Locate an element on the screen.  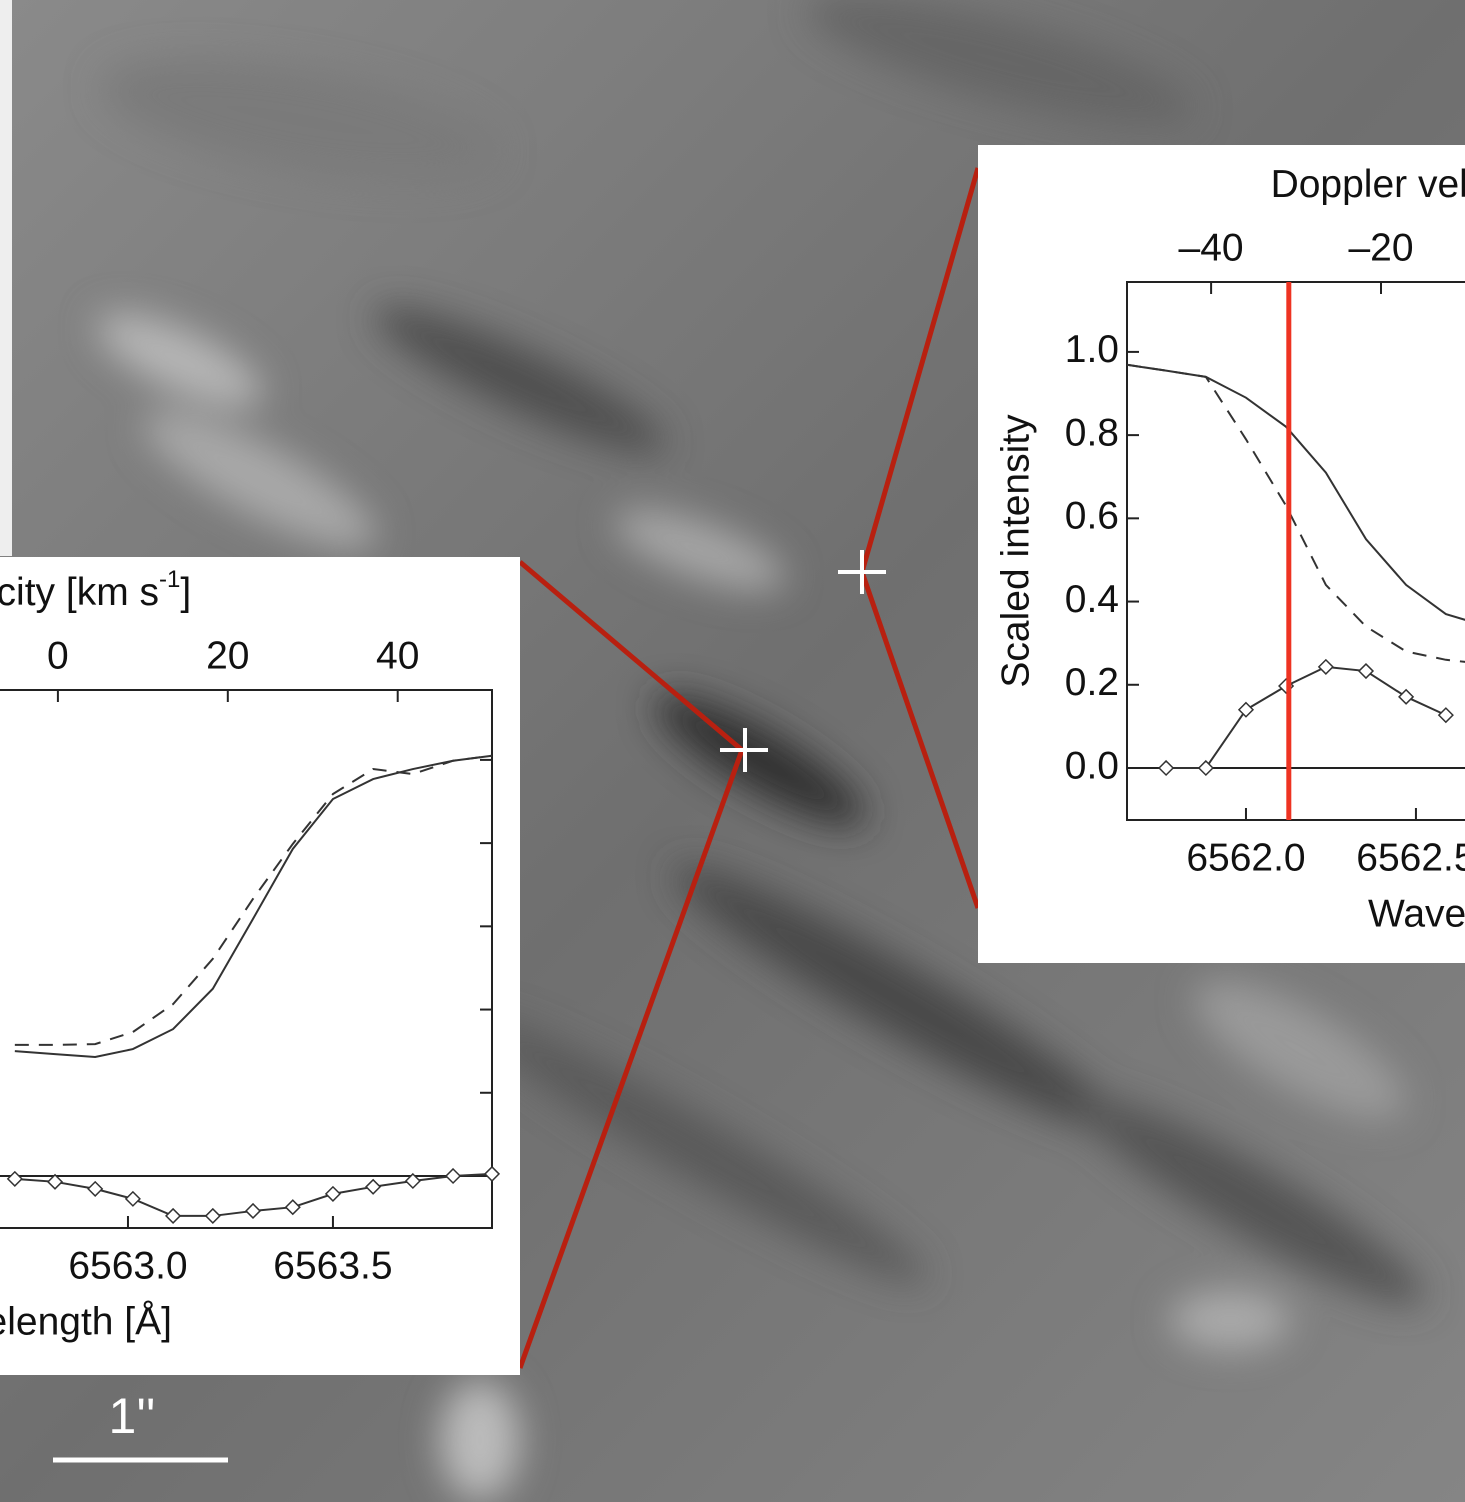
scale-bar: 1'' is located at coordinates (140, 1425).